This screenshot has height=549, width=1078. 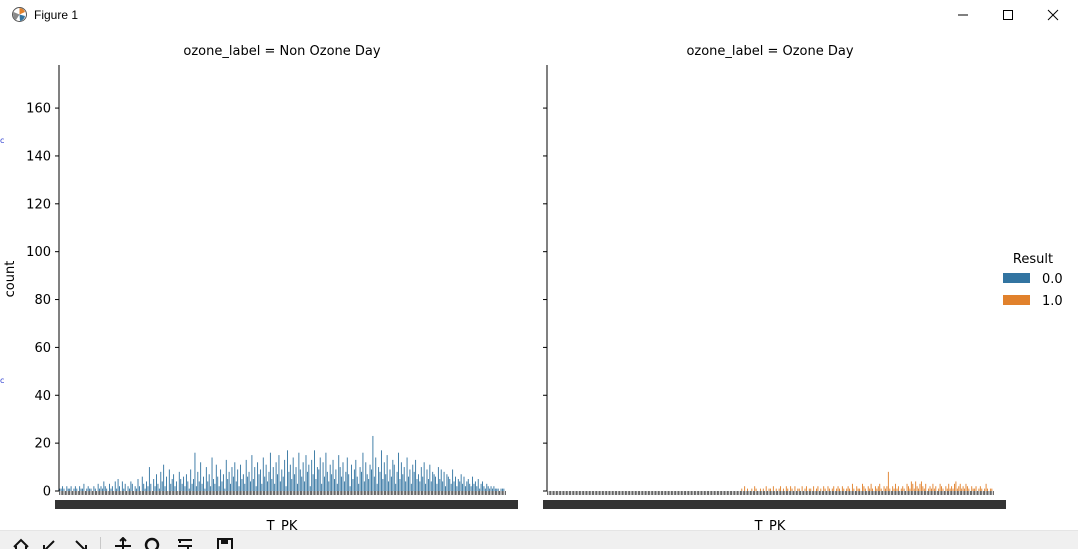 What do you see at coordinates (49, 543) in the screenshot?
I see `back-button` at bounding box center [49, 543].